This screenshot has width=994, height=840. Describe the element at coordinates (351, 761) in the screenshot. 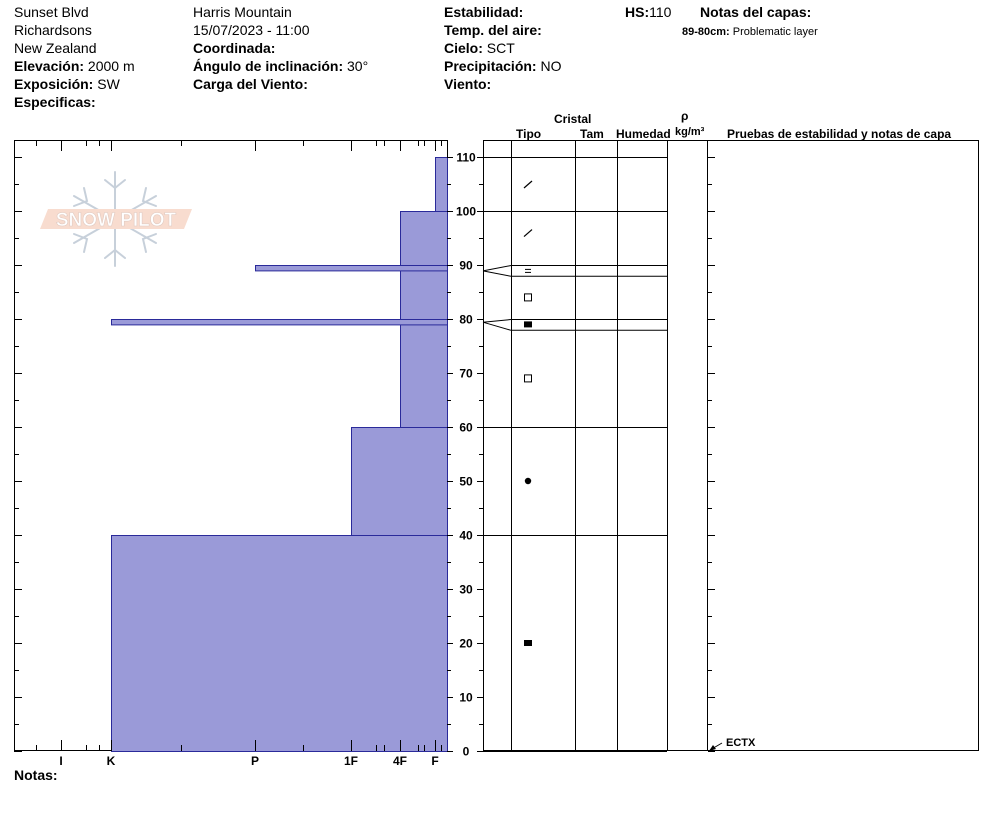

I see `x-tick-label: 1F` at that location.